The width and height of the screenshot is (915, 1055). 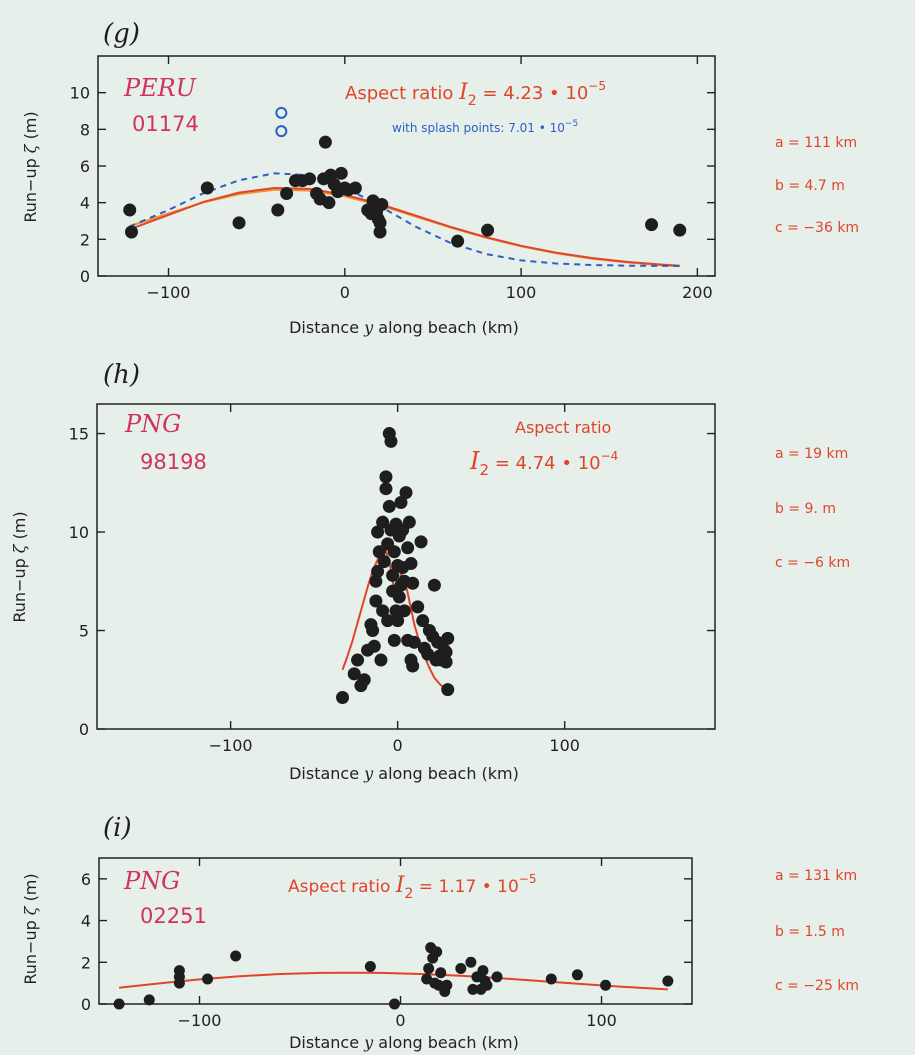 What do you see at coordinates (816, 143) in the screenshot?
I see `panel-g-param-a: a = 111 km` at bounding box center [816, 143].